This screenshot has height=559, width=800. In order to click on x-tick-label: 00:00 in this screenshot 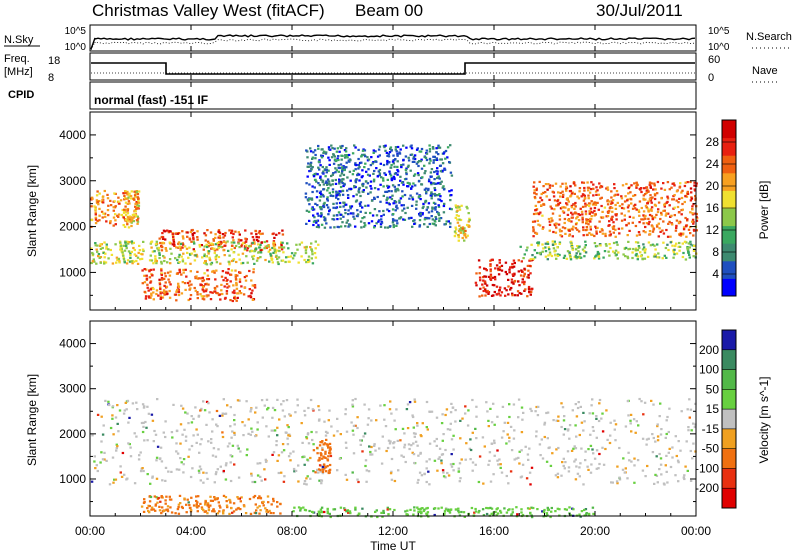, I will do `click(90, 531)`.